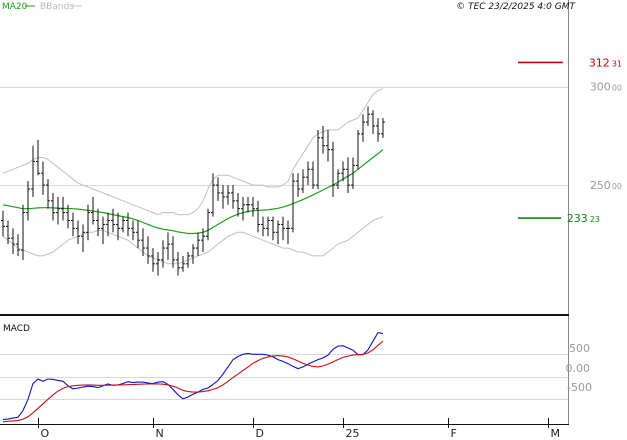  What do you see at coordinates (45, 433) in the screenshot?
I see `x-label-O: O` at bounding box center [45, 433].